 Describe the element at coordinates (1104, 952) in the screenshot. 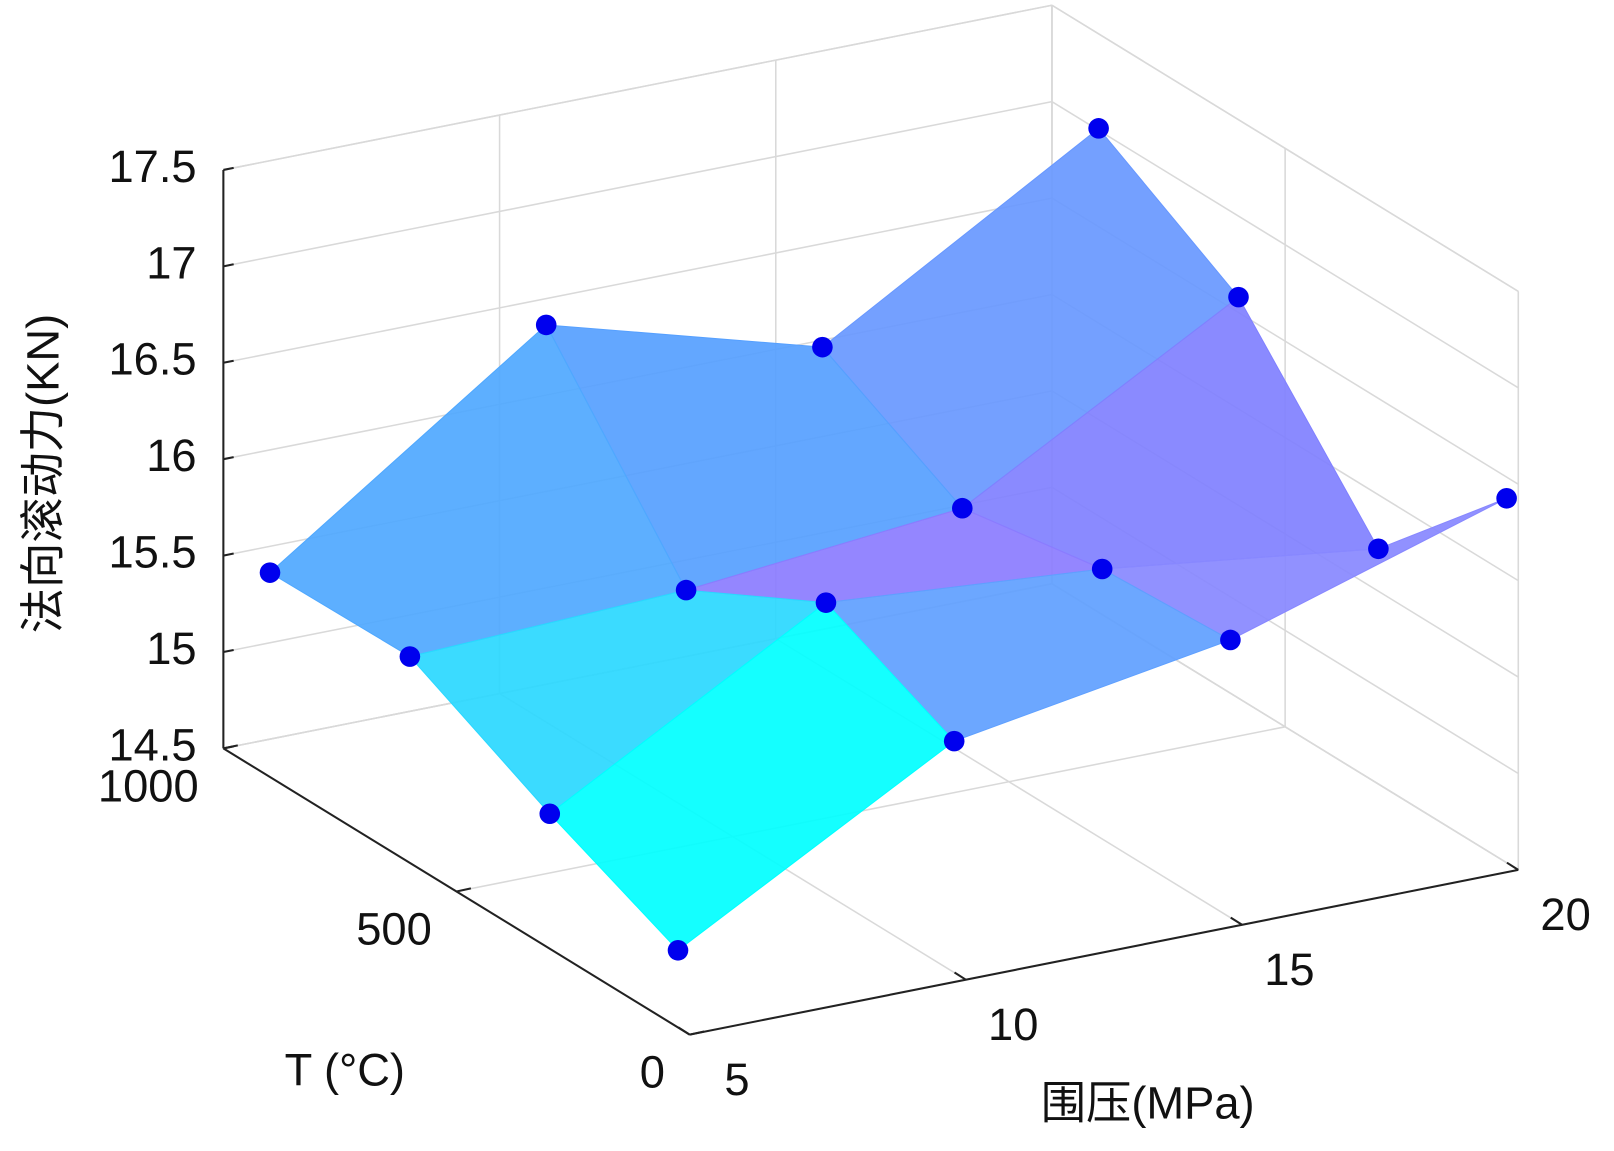

I see `x-axis` at that location.